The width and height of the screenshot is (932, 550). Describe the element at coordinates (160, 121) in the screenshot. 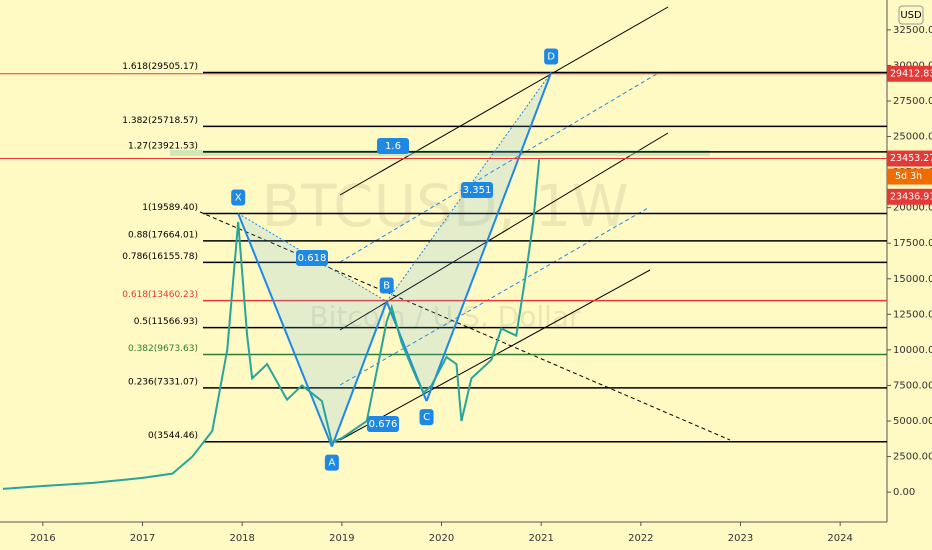

I see `fib-label: 1.382(25718.57)` at that location.